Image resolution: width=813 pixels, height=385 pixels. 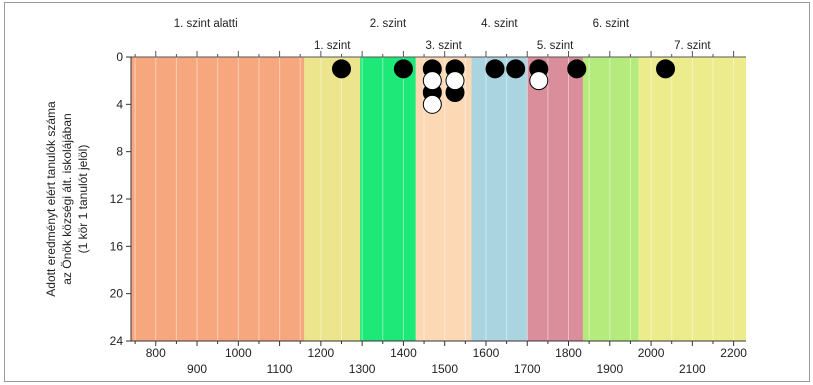 What do you see at coordinates (651, 353) in the screenshot?
I see `x-tick-label: 2000` at bounding box center [651, 353].